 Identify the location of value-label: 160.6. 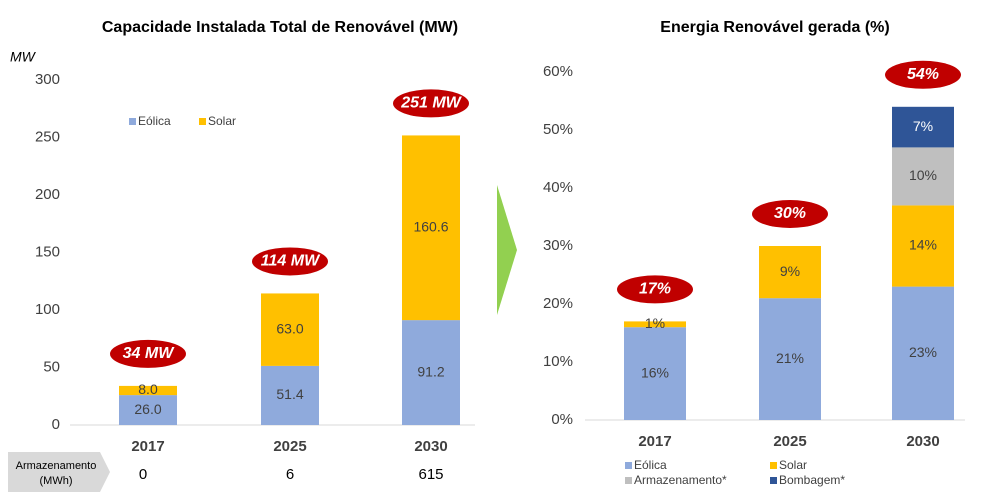
(430, 226).